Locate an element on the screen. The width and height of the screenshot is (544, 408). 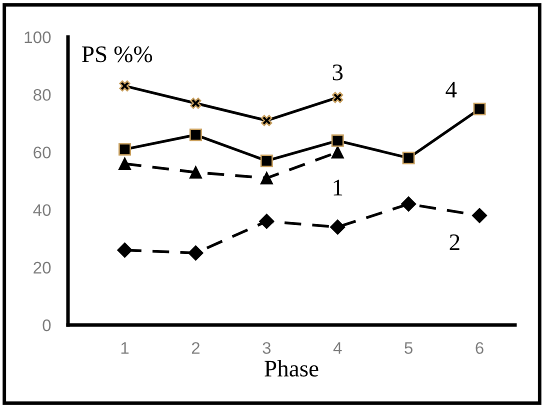
x-tick-label: 1 is located at coordinates (125, 348).